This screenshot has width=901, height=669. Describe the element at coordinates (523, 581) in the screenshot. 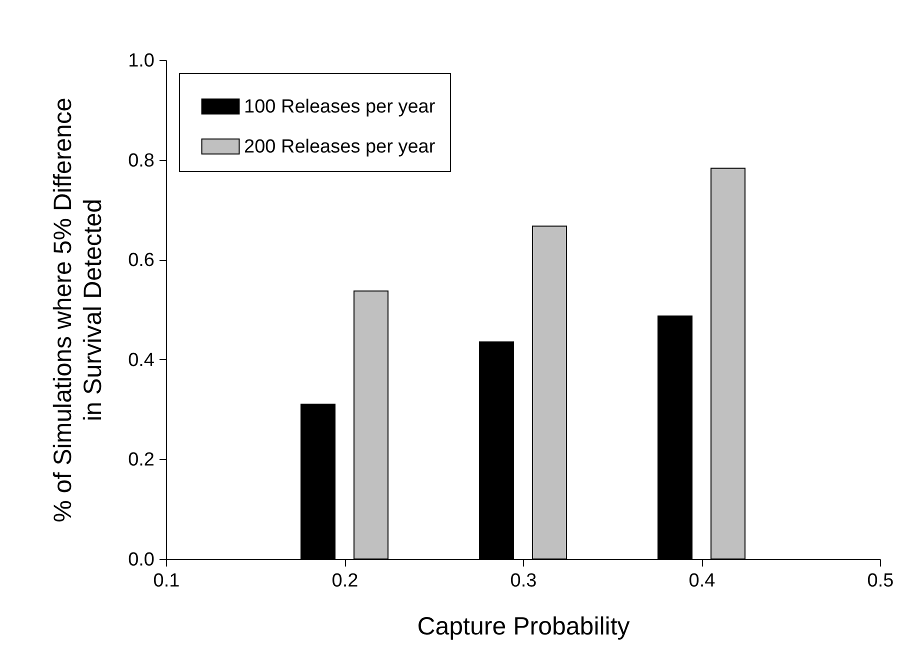

I see `x-tick-label: 0.3` at that location.